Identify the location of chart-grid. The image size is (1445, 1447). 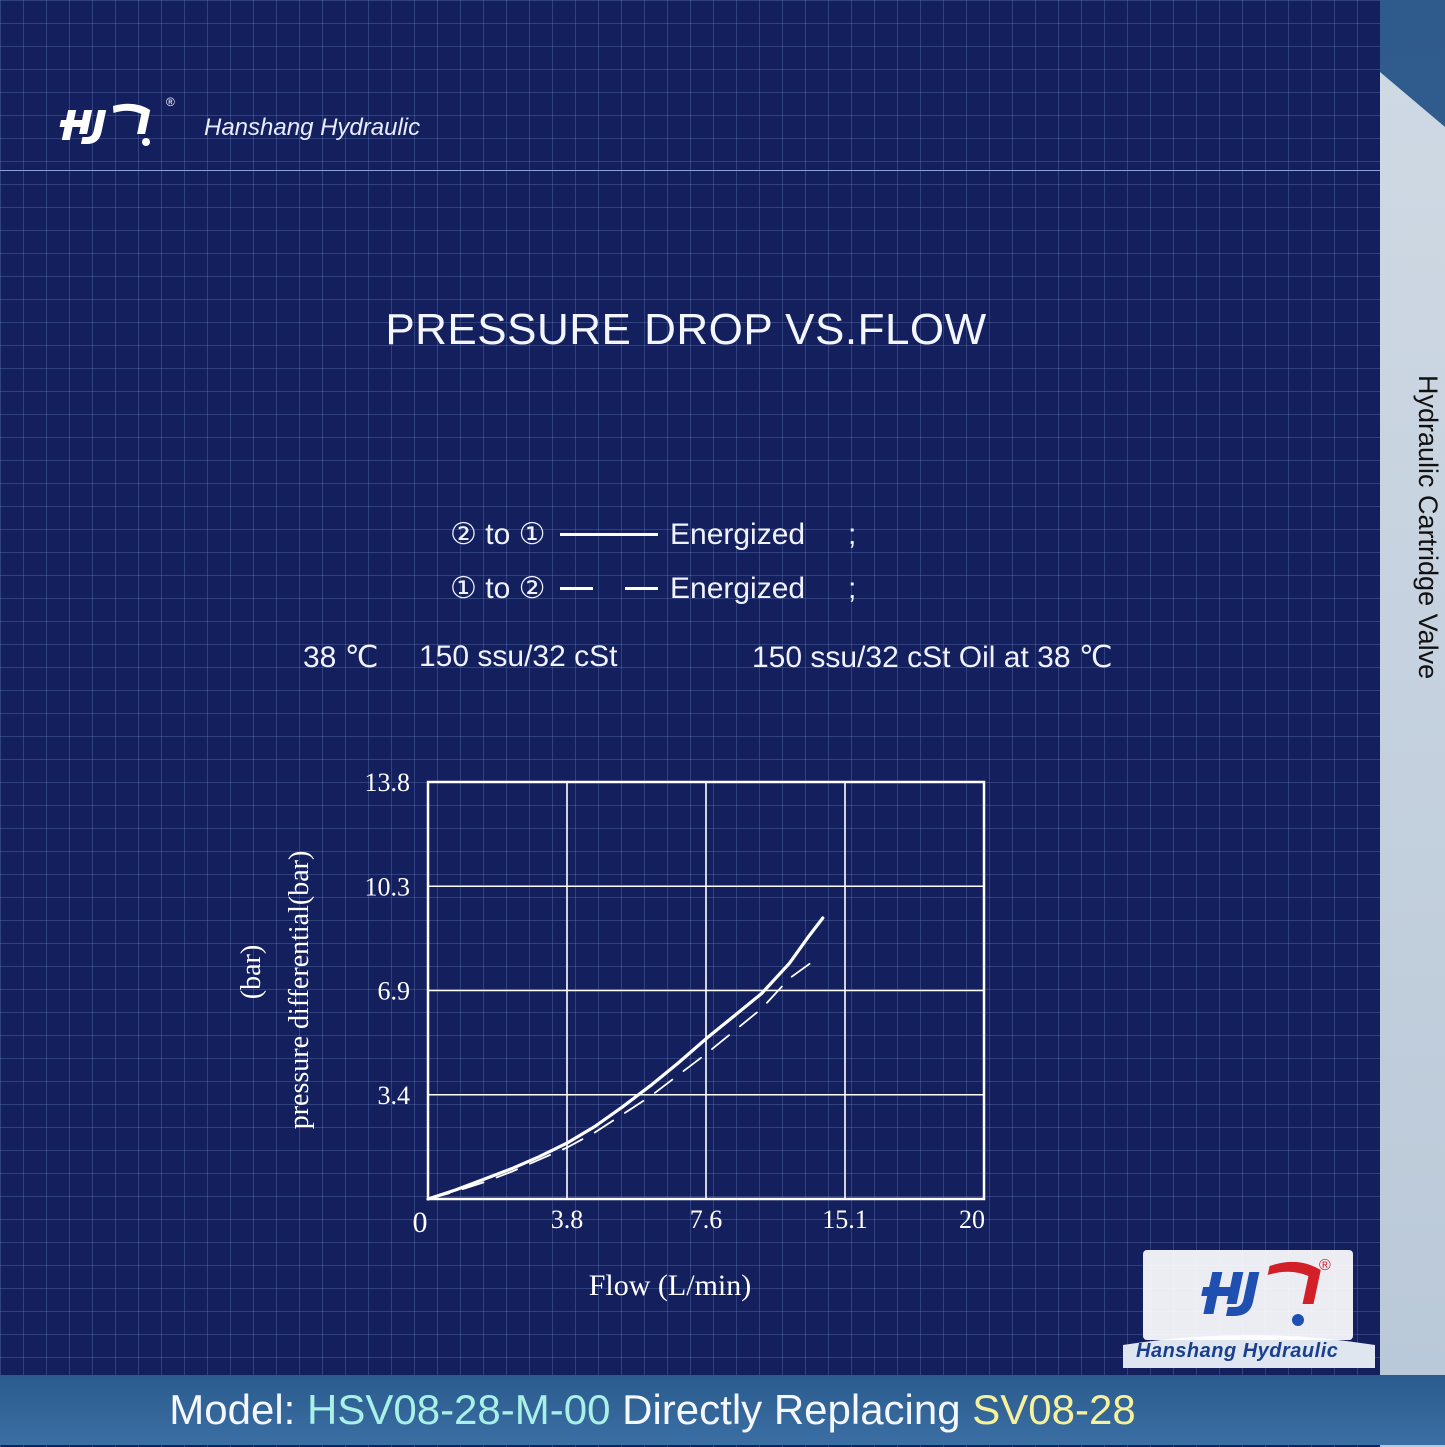
(706, 990).